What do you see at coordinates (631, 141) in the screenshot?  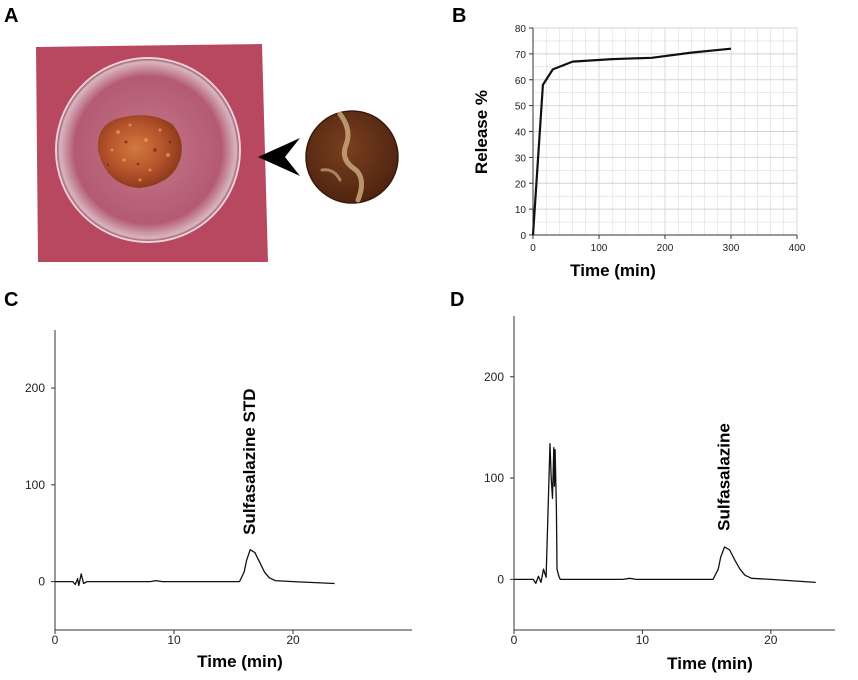 I see `series-line-release` at bounding box center [631, 141].